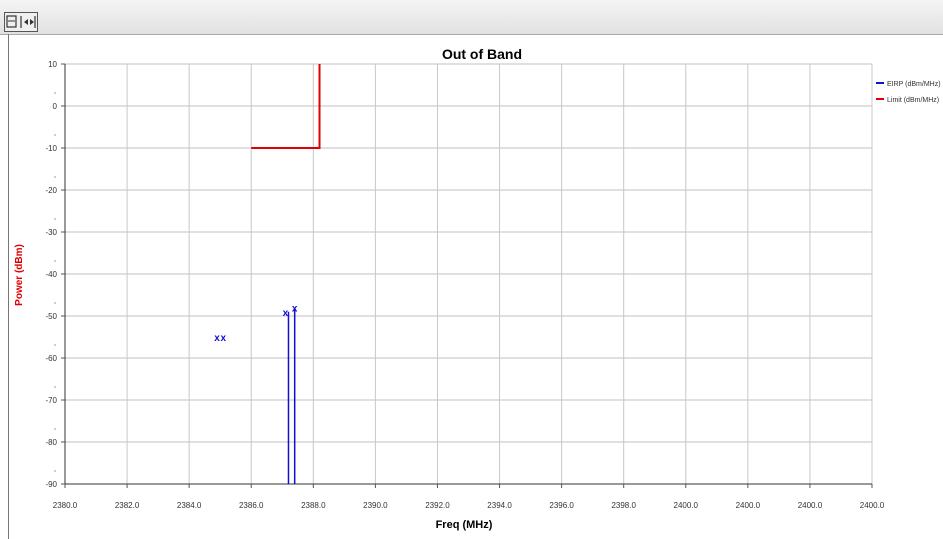 The image size is (943, 539). What do you see at coordinates (375, 505) in the screenshot?
I see `x-tick-label: 2390.0` at bounding box center [375, 505].